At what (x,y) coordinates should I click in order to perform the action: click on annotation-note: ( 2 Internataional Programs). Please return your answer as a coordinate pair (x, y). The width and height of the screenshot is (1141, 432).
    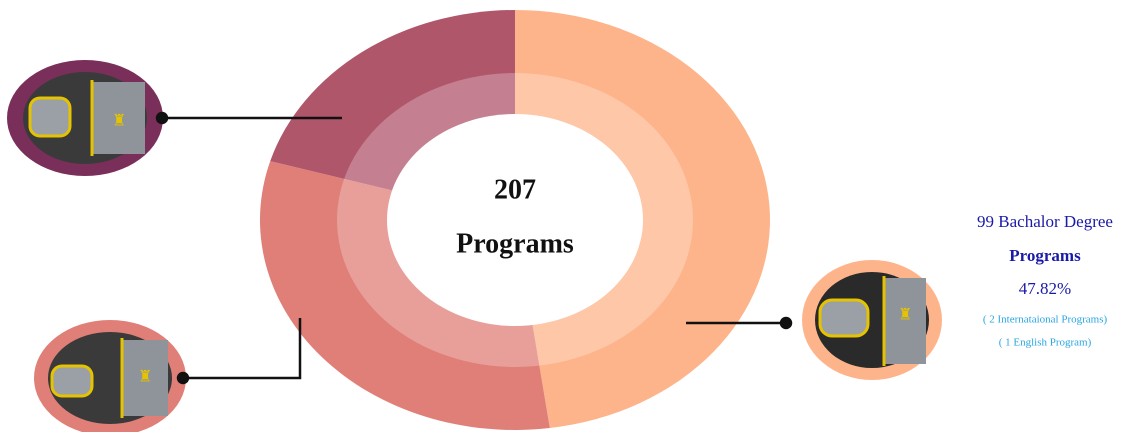
    Looking at the image, I should click on (1045, 320).